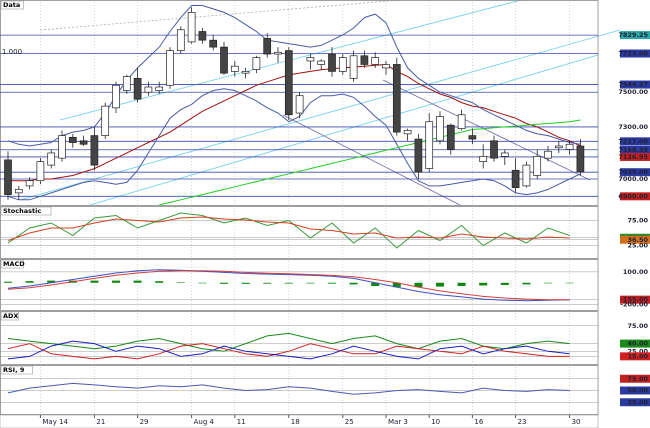 The width and height of the screenshot is (650, 428). I want to click on x-tick-label: 30, so click(576, 422).